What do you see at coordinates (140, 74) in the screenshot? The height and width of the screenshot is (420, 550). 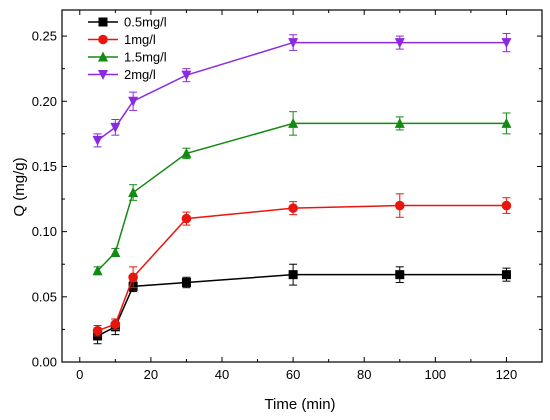 I see `legend-label: 2mg/l` at bounding box center [140, 74].